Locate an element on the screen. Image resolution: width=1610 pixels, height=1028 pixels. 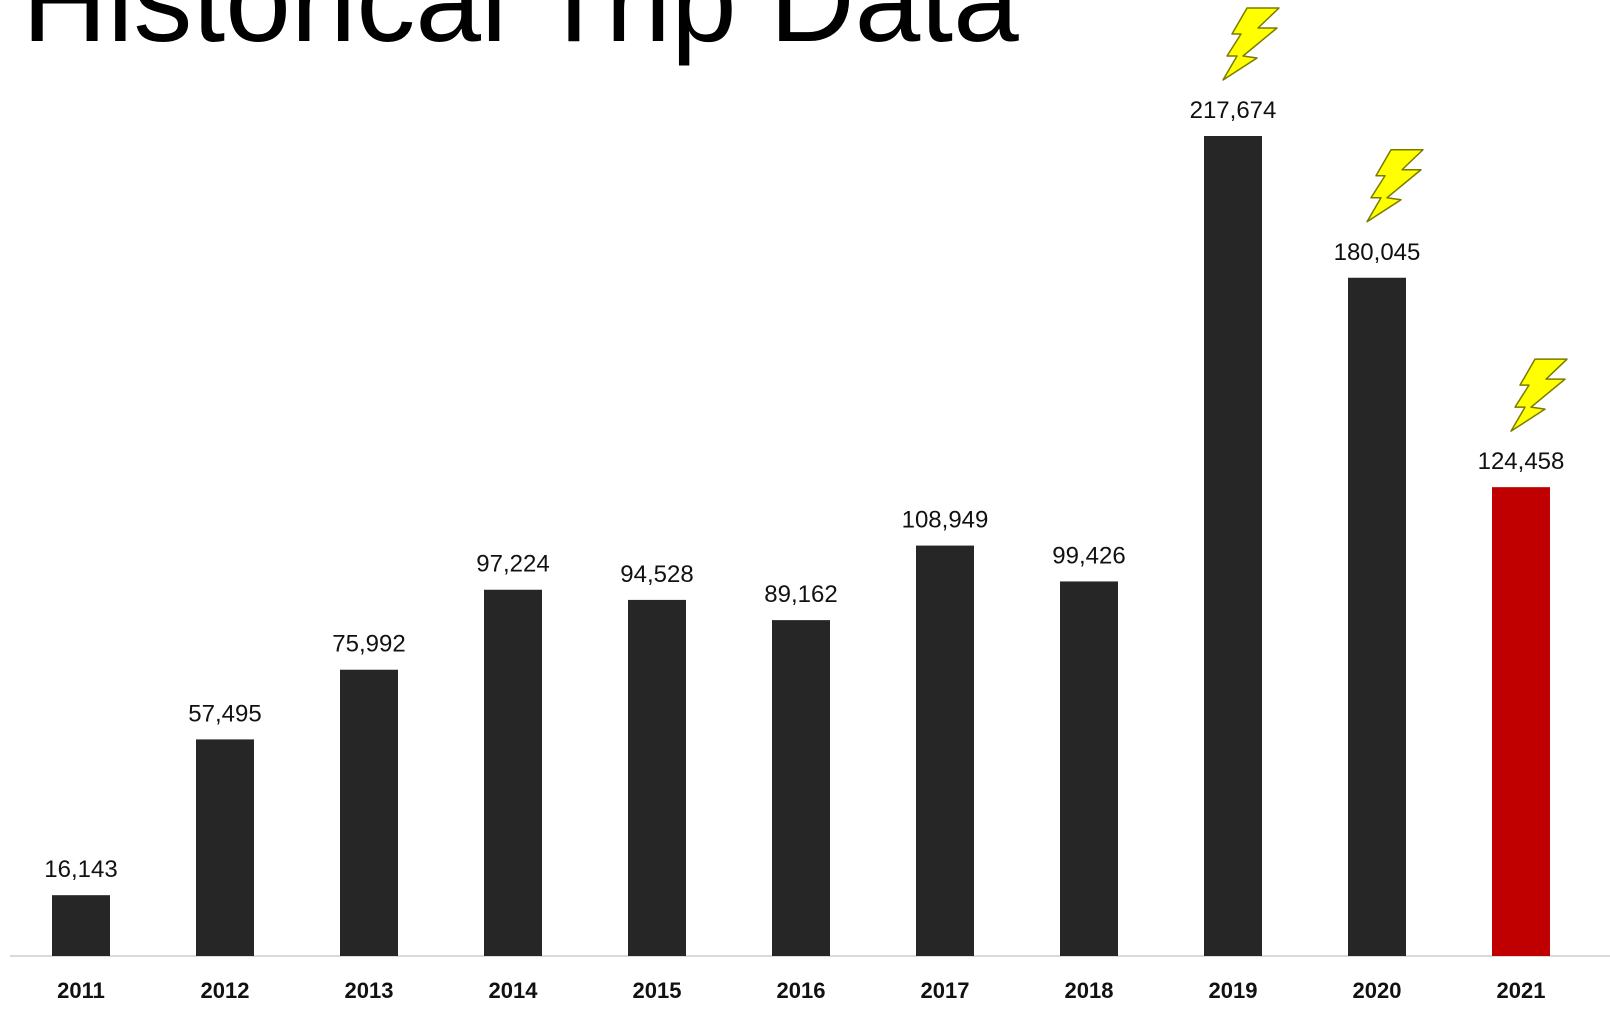
x-tick-label-2018: 2018 is located at coordinates (1089, 990).